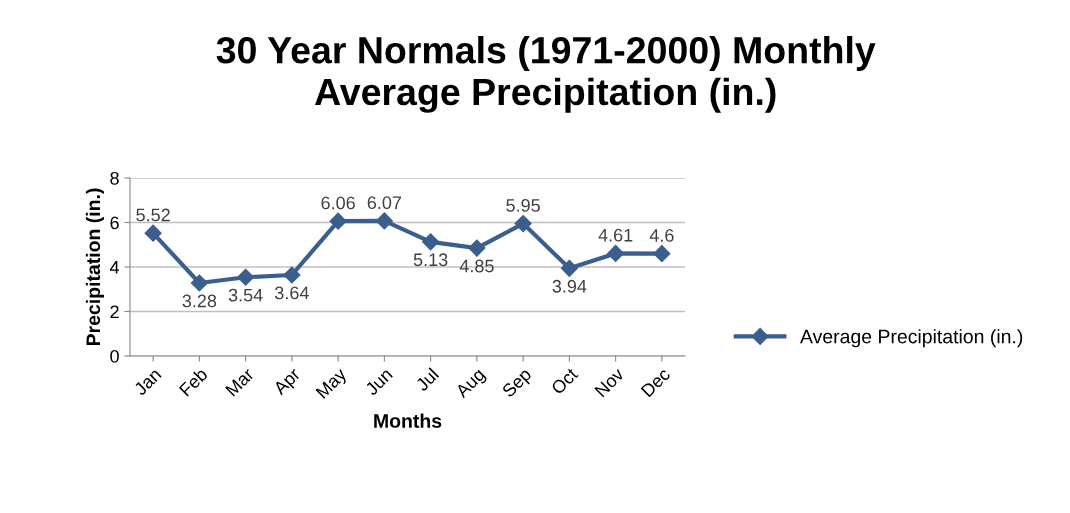 The width and height of the screenshot is (1070, 513). What do you see at coordinates (615, 235) in the screenshot?
I see `data-label: 4.61` at bounding box center [615, 235].